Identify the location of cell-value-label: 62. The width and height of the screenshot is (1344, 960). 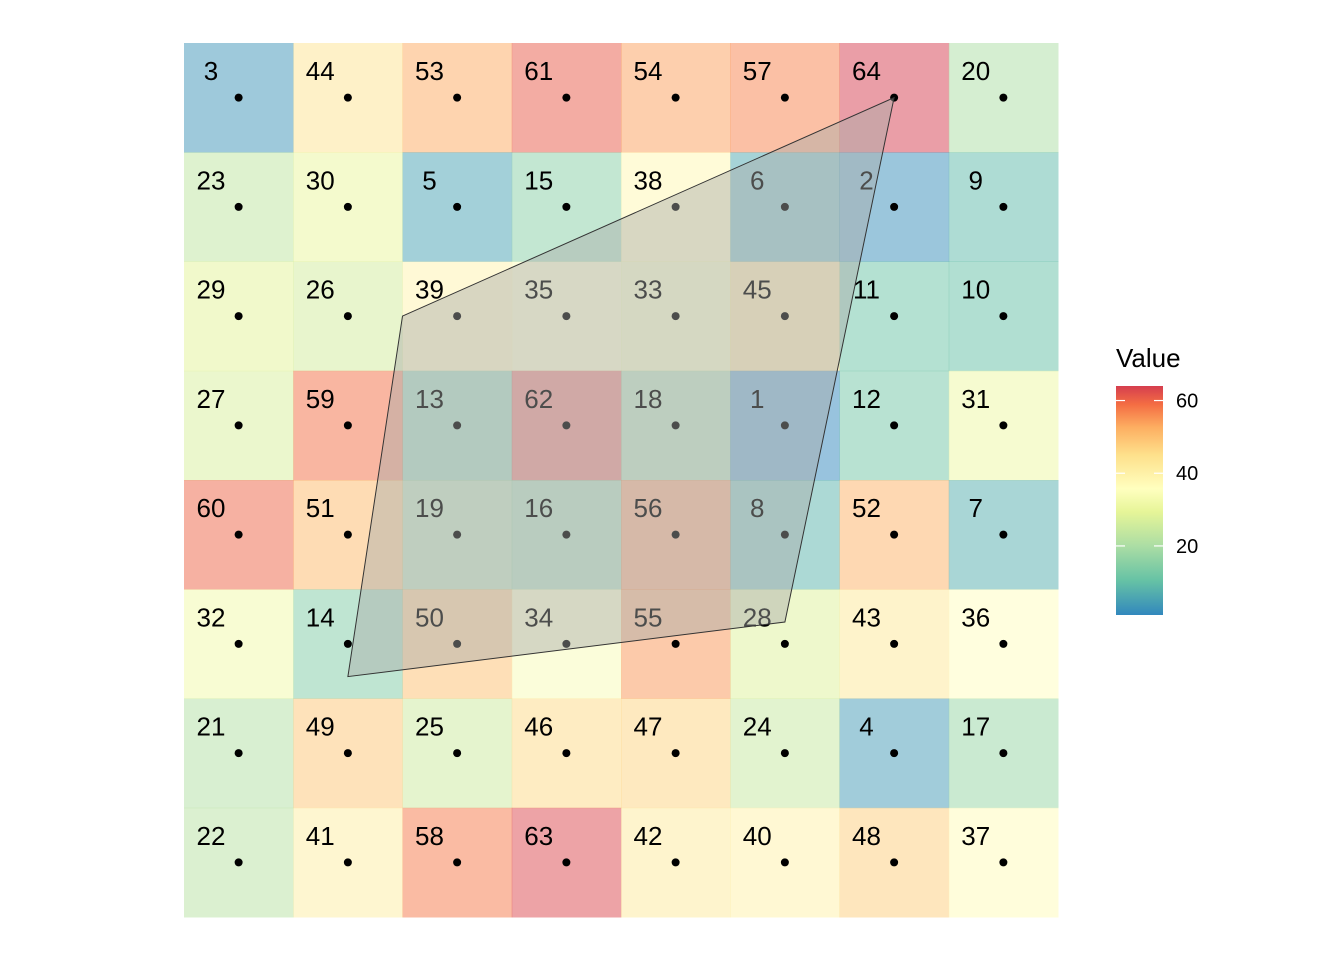
(538, 399).